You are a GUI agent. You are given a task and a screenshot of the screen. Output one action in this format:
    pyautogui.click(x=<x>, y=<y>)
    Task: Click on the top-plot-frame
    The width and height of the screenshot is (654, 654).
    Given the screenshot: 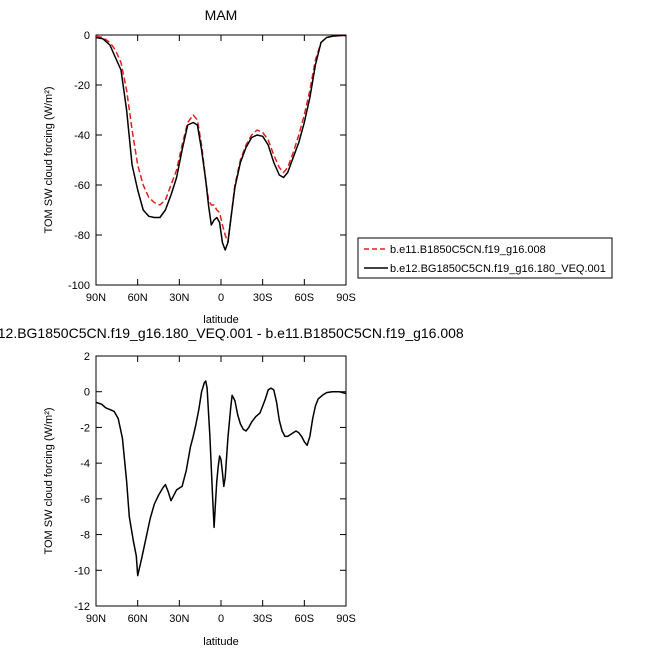 What is the action you would take?
    pyautogui.click(x=221, y=160)
    